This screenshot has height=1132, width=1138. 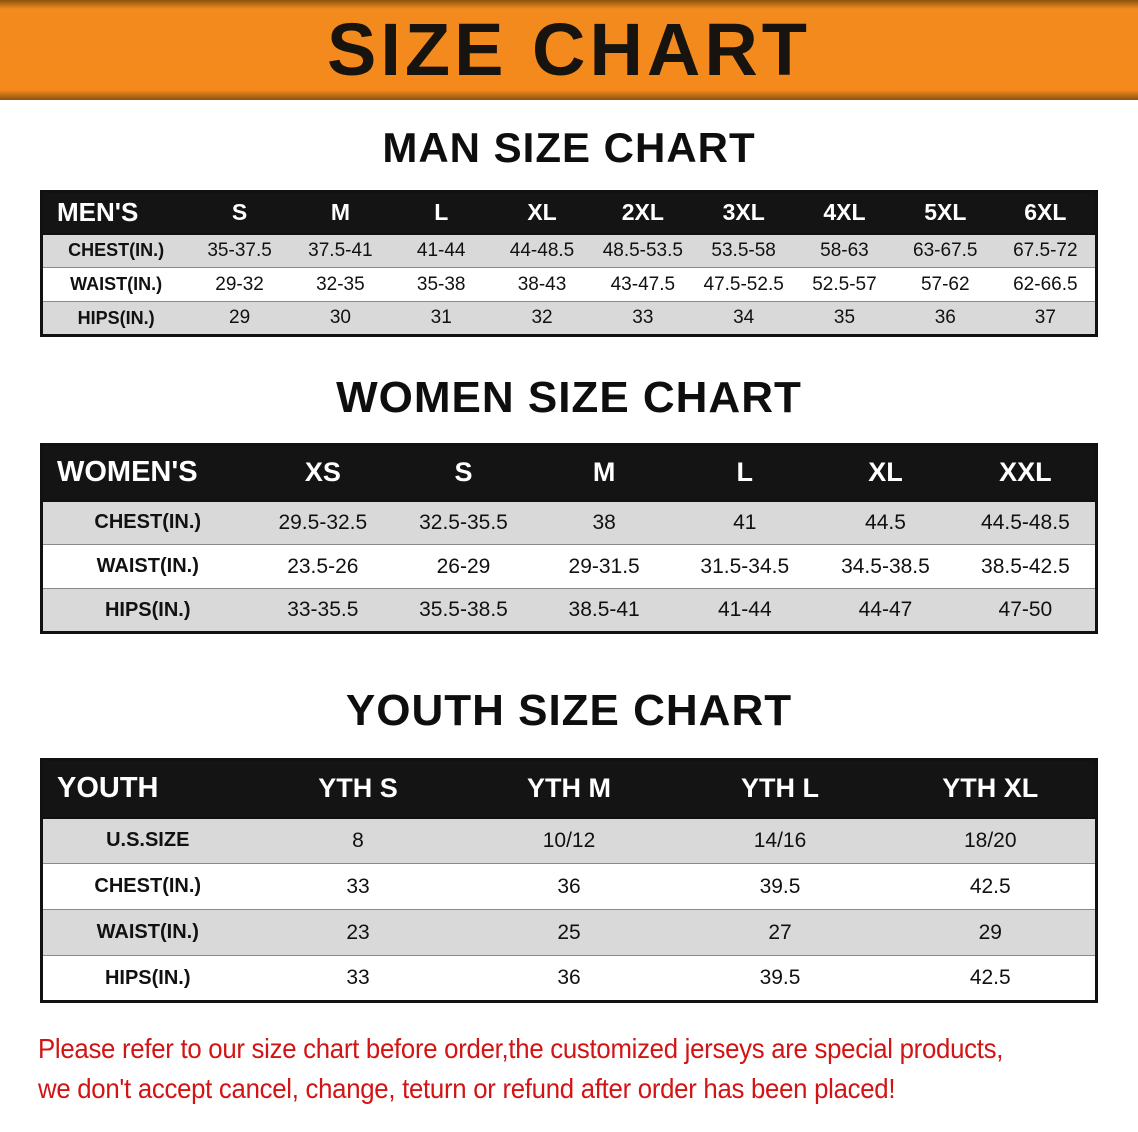 What do you see at coordinates (340, 284) in the screenshot?
I see `size-value-cell: 32-35` at bounding box center [340, 284].